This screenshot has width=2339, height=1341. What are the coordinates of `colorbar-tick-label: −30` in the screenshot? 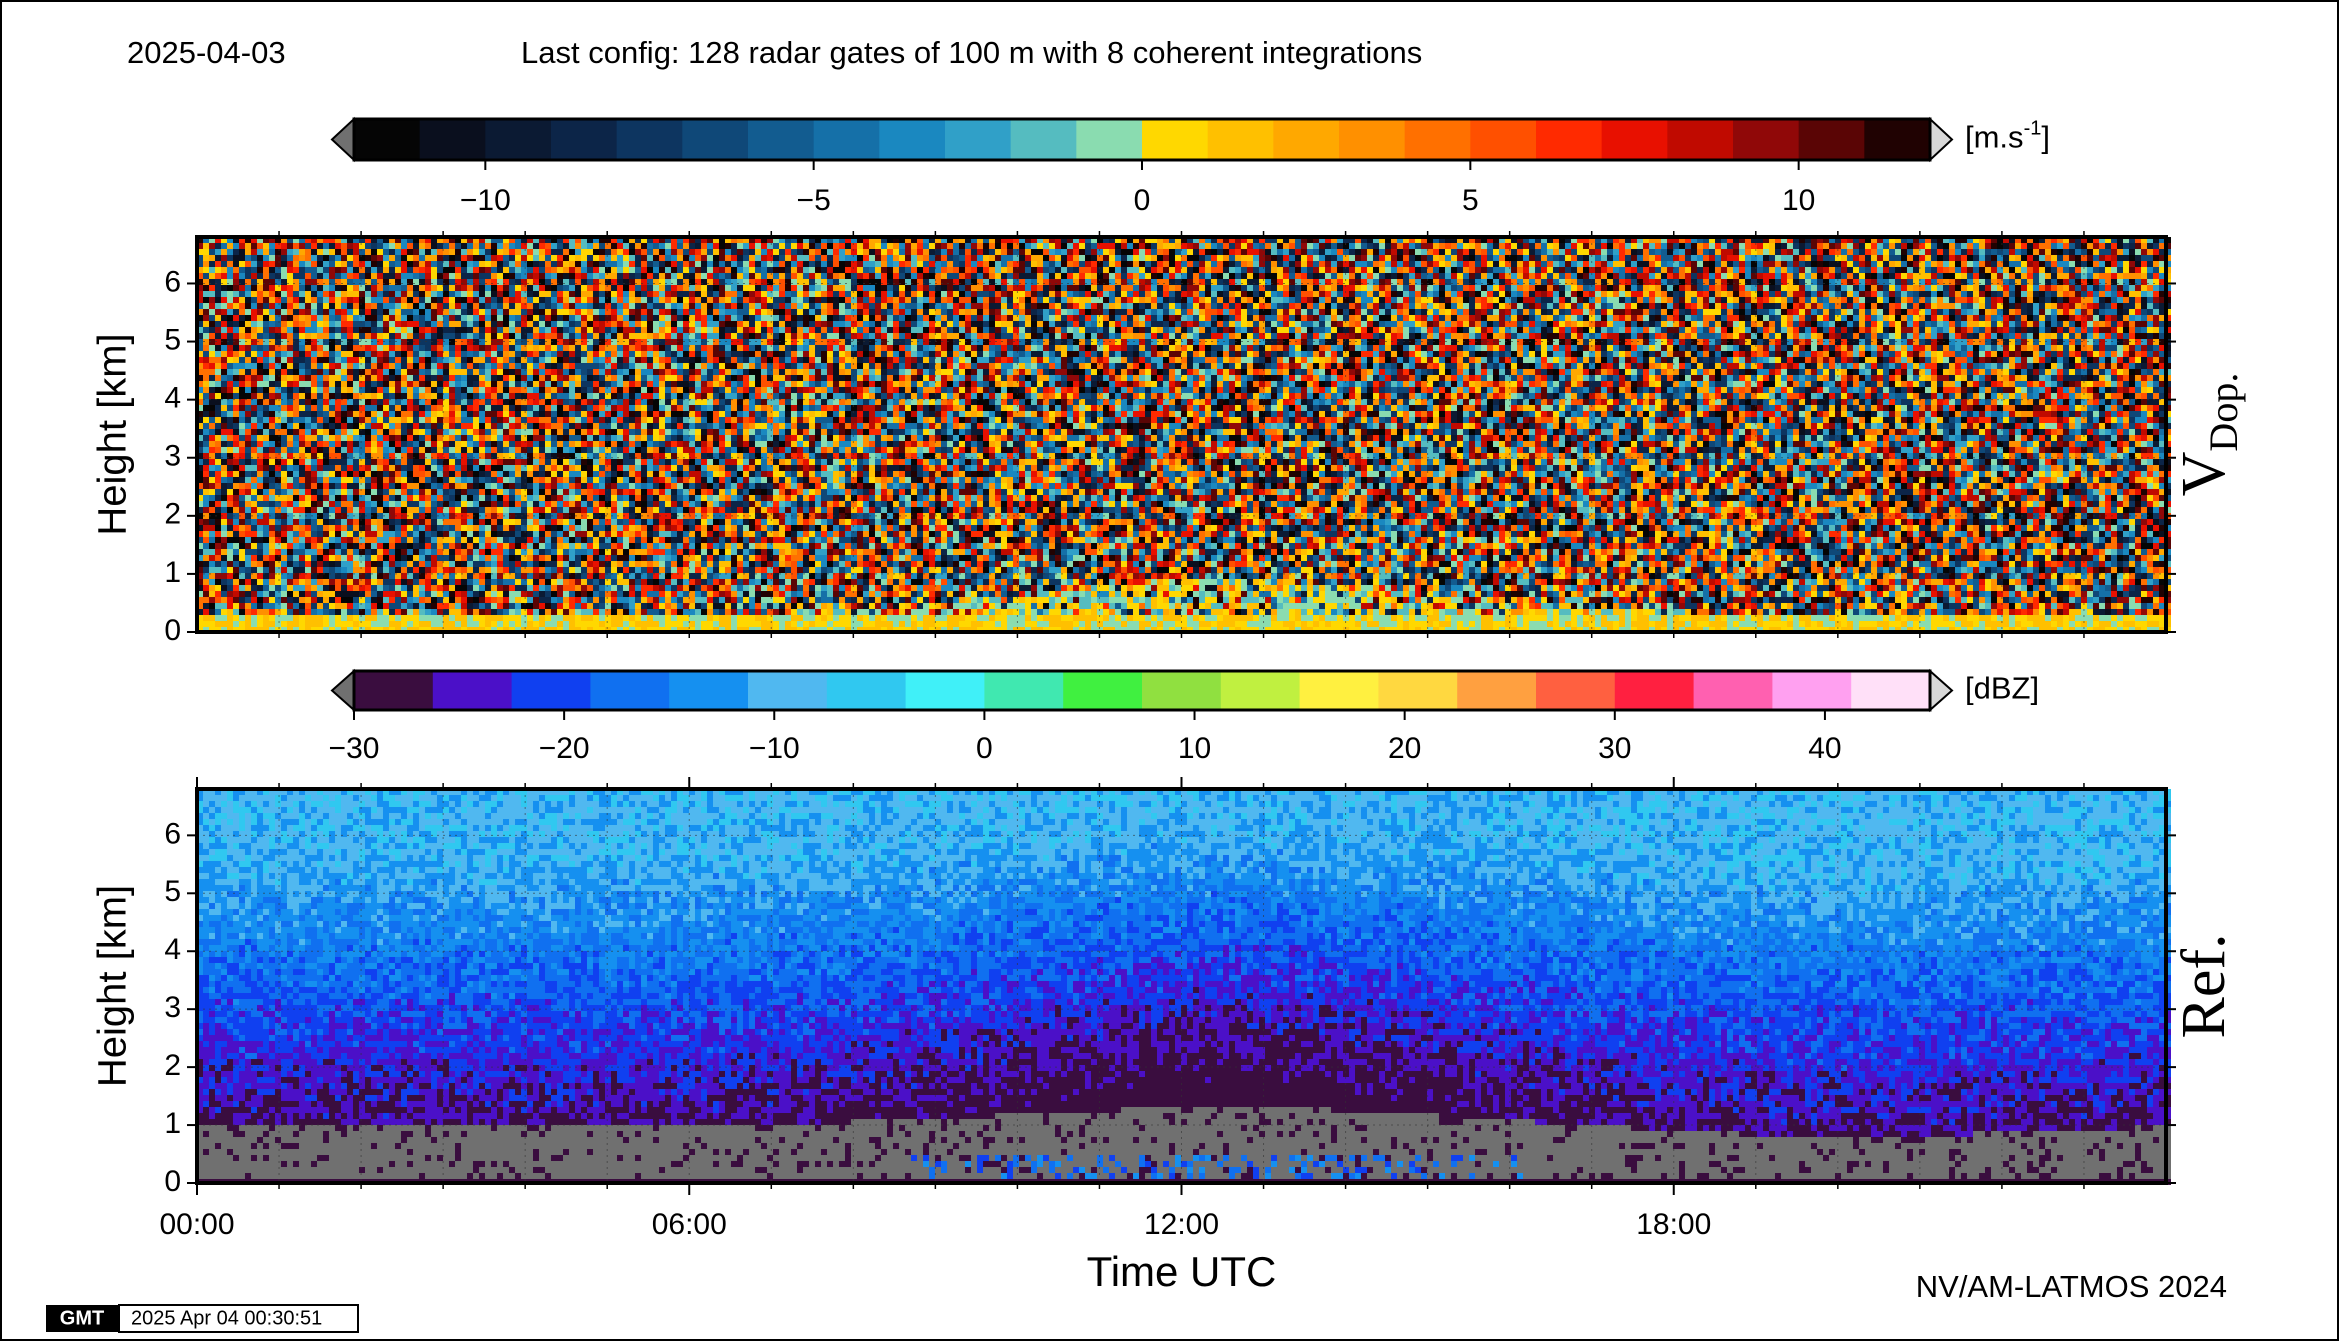 It's located at (354, 748).